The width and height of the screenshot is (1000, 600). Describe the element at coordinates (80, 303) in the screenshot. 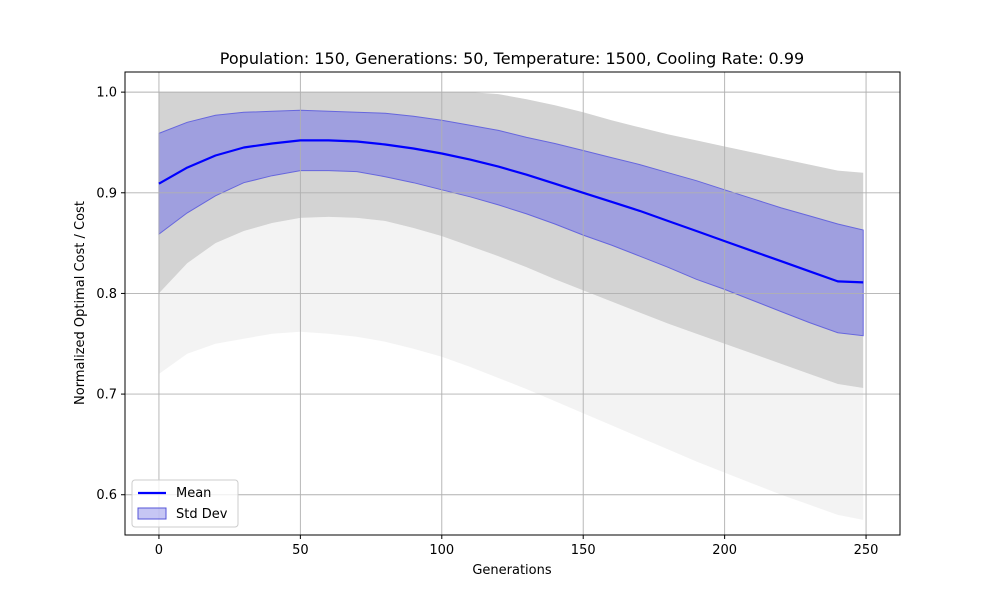

I see `y-axis-label: Normalized Optimal Cost / Cost` at that location.